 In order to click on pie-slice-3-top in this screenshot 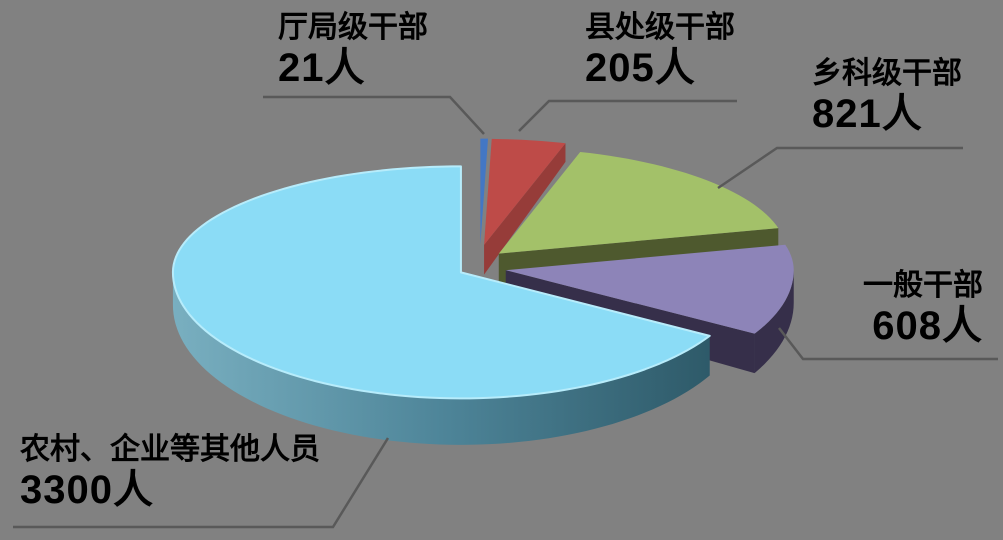, I will do `click(649, 289)`.